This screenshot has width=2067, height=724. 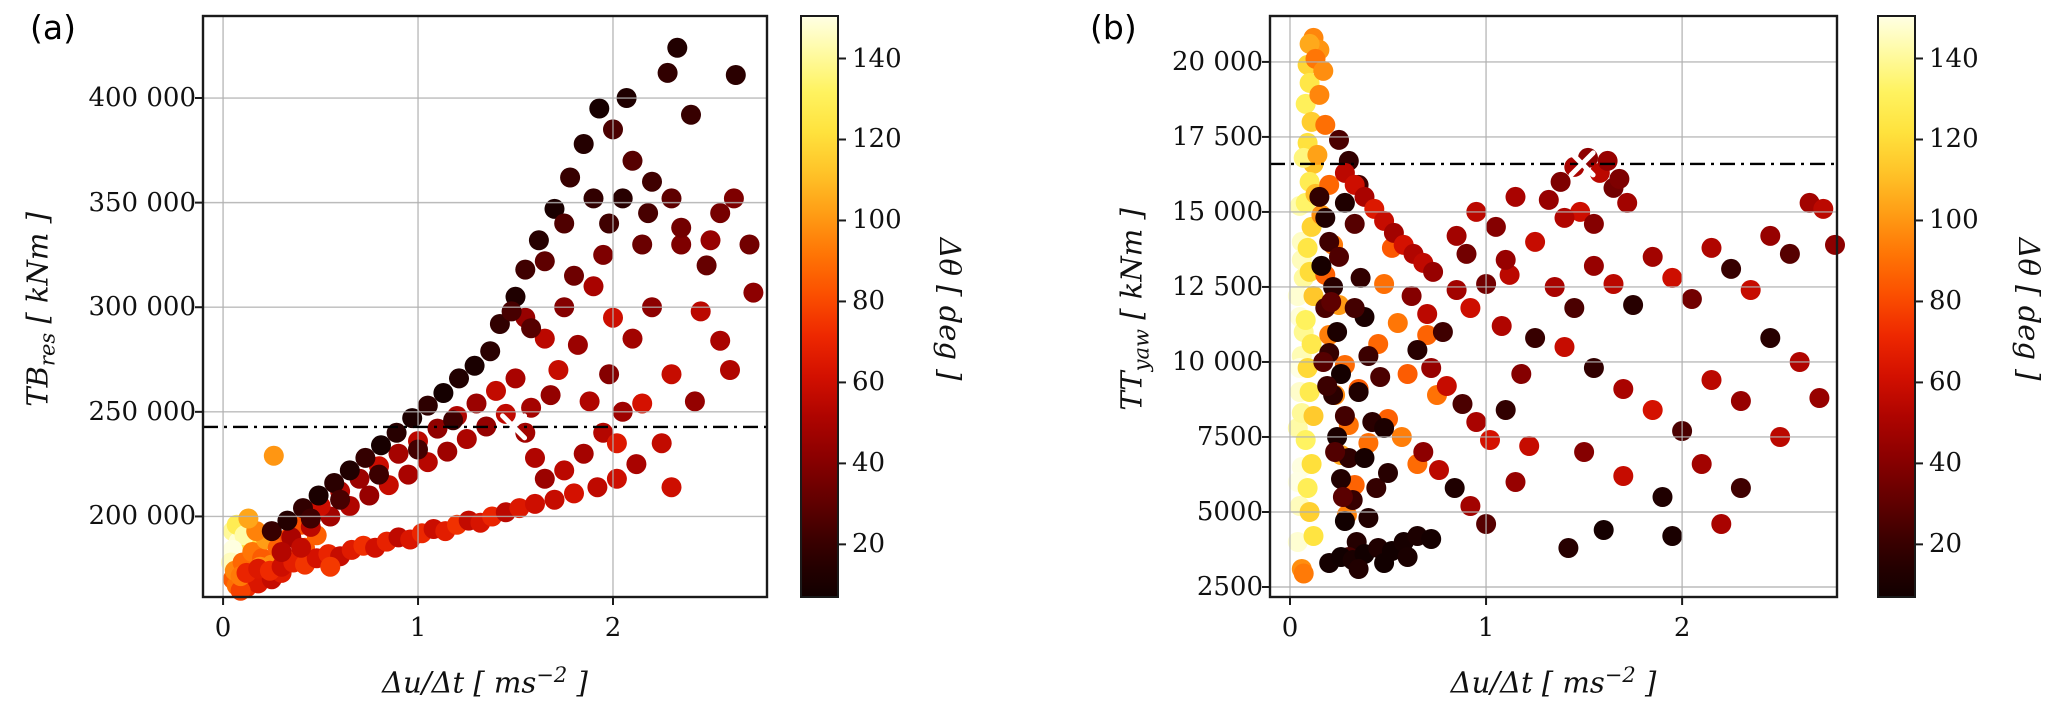 What do you see at coordinates (1229, 436) in the screenshot?
I see `y-tick-label: 7500` at bounding box center [1229, 436].